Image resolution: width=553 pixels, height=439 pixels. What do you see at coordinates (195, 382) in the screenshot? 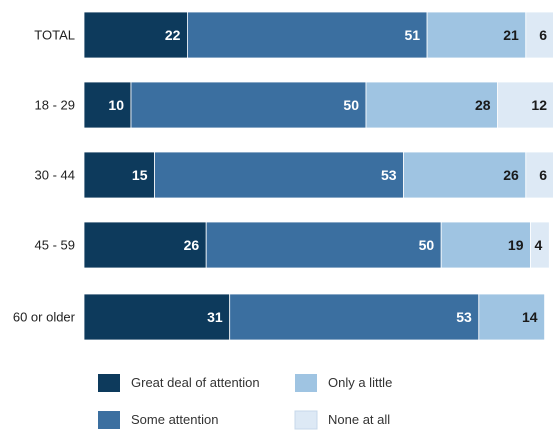
I see `legend-label: Great deal of attention` at bounding box center [195, 382].